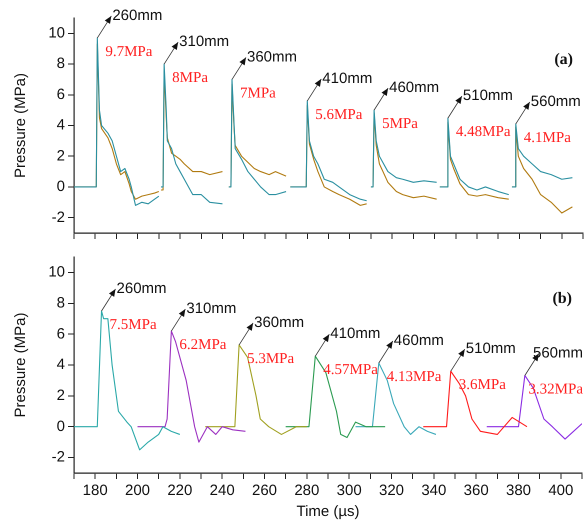 The width and height of the screenshot is (585, 525). What do you see at coordinates (548, 138) in the screenshot?
I see `annotation: 4.1MPa` at bounding box center [548, 138].